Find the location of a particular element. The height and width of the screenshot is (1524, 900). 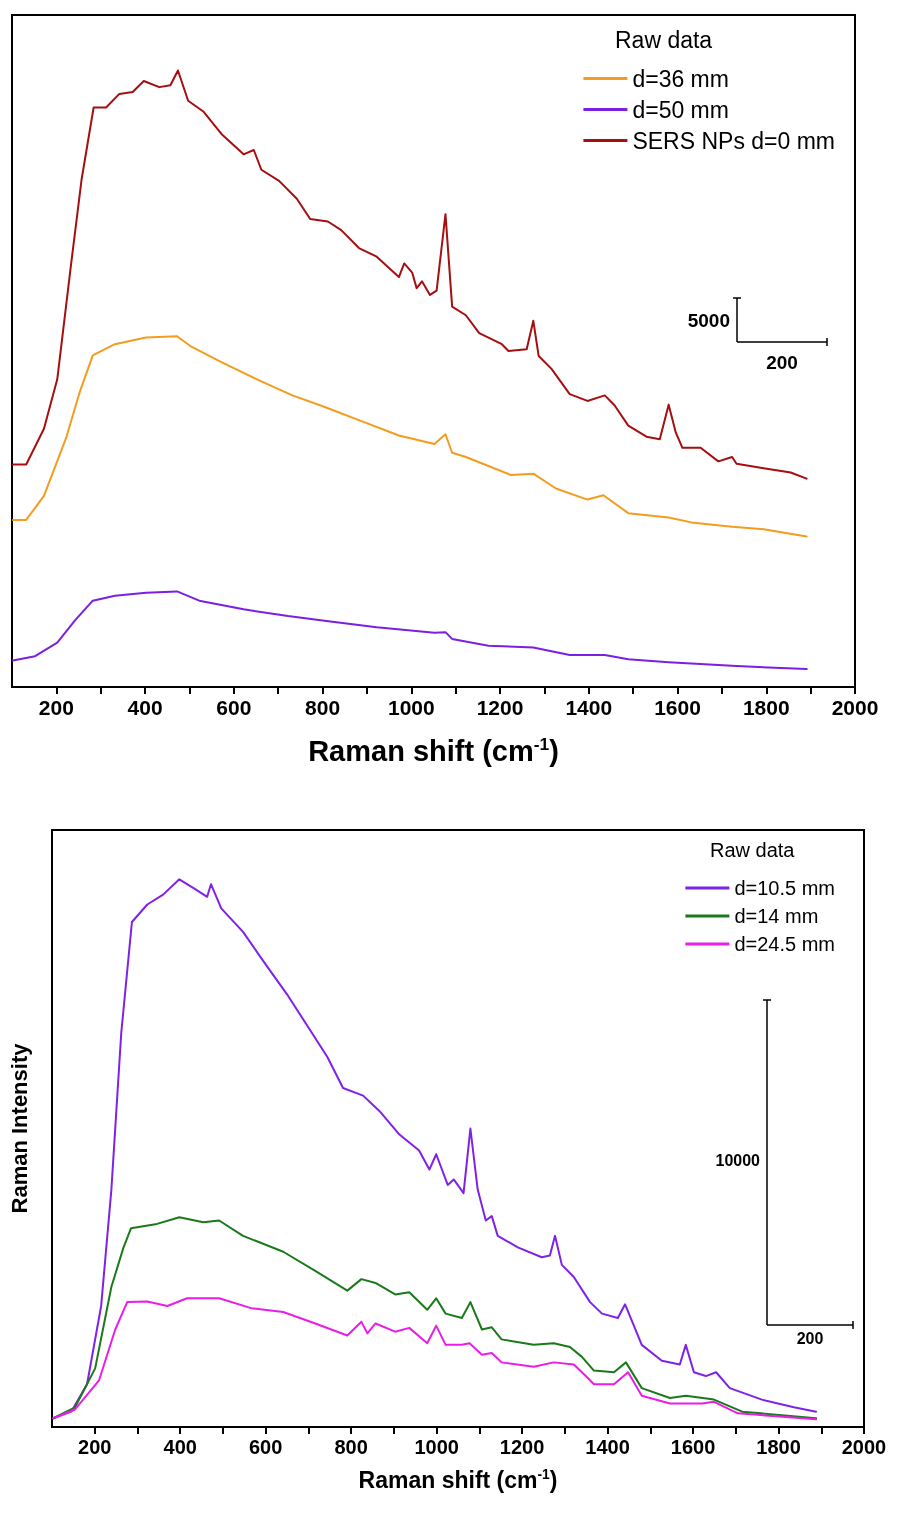

legend-label: d=50 mm is located at coordinates (680, 109).